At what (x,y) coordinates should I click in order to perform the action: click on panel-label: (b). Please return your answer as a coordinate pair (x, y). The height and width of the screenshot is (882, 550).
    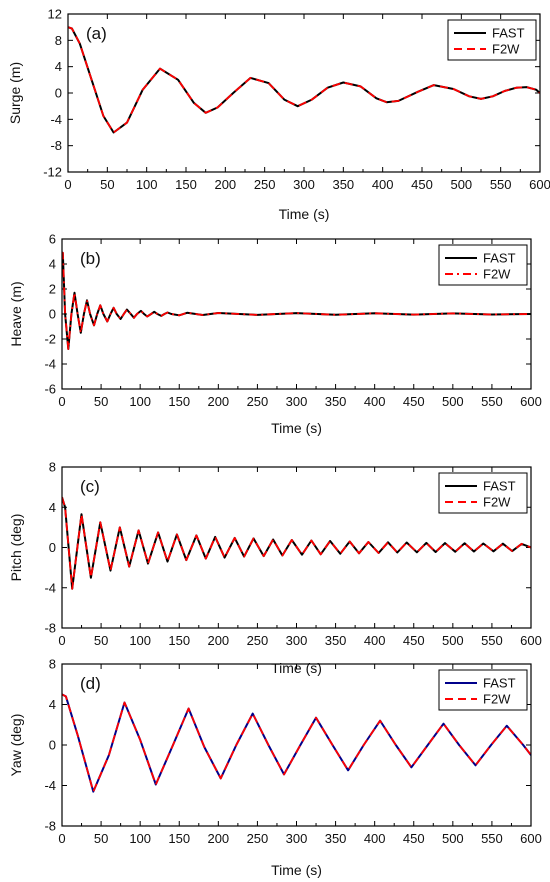
    Looking at the image, I should click on (90, 258).